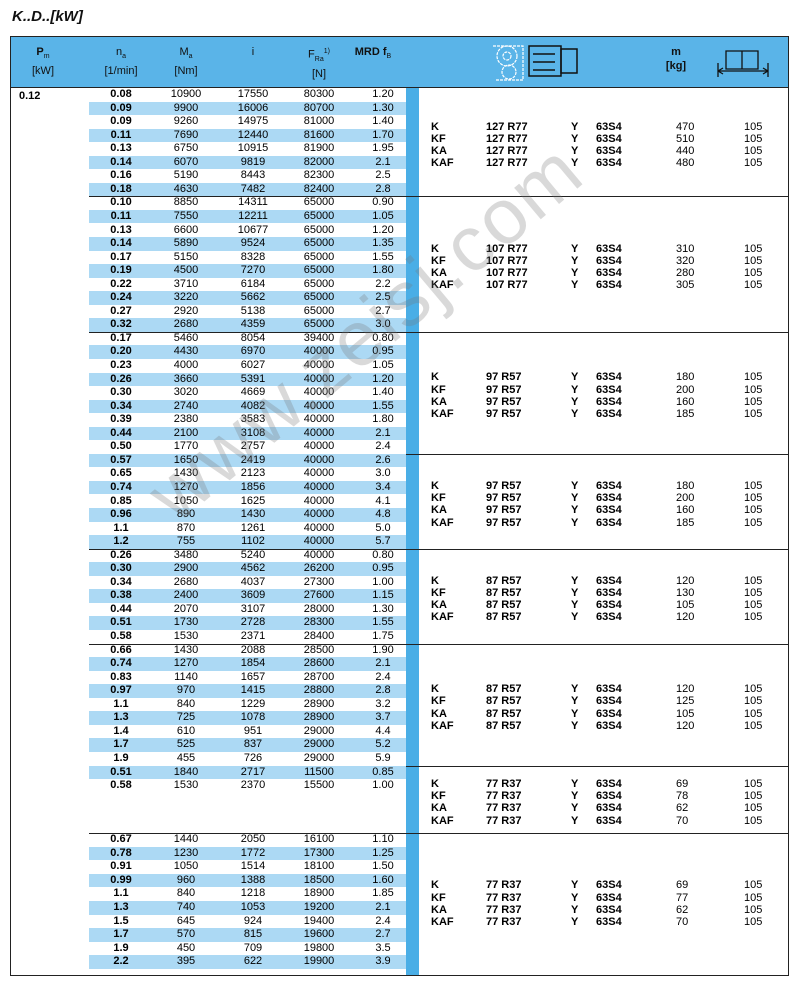 This screenshot has width=797, height=990. I want to click on na-cell: 0.65, so click(121, 473).